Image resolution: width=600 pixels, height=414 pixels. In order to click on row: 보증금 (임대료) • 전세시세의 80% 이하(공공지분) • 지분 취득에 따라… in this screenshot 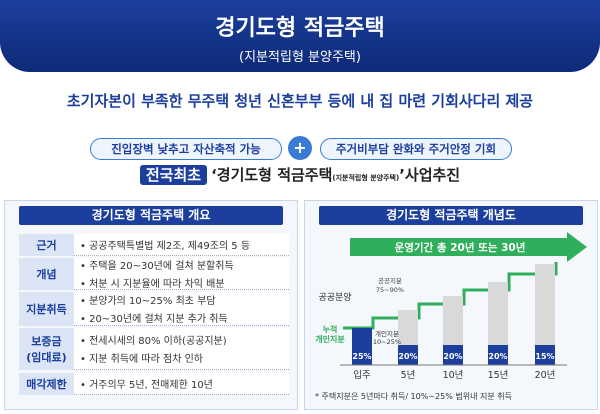, I will do `click(154, 349)`.